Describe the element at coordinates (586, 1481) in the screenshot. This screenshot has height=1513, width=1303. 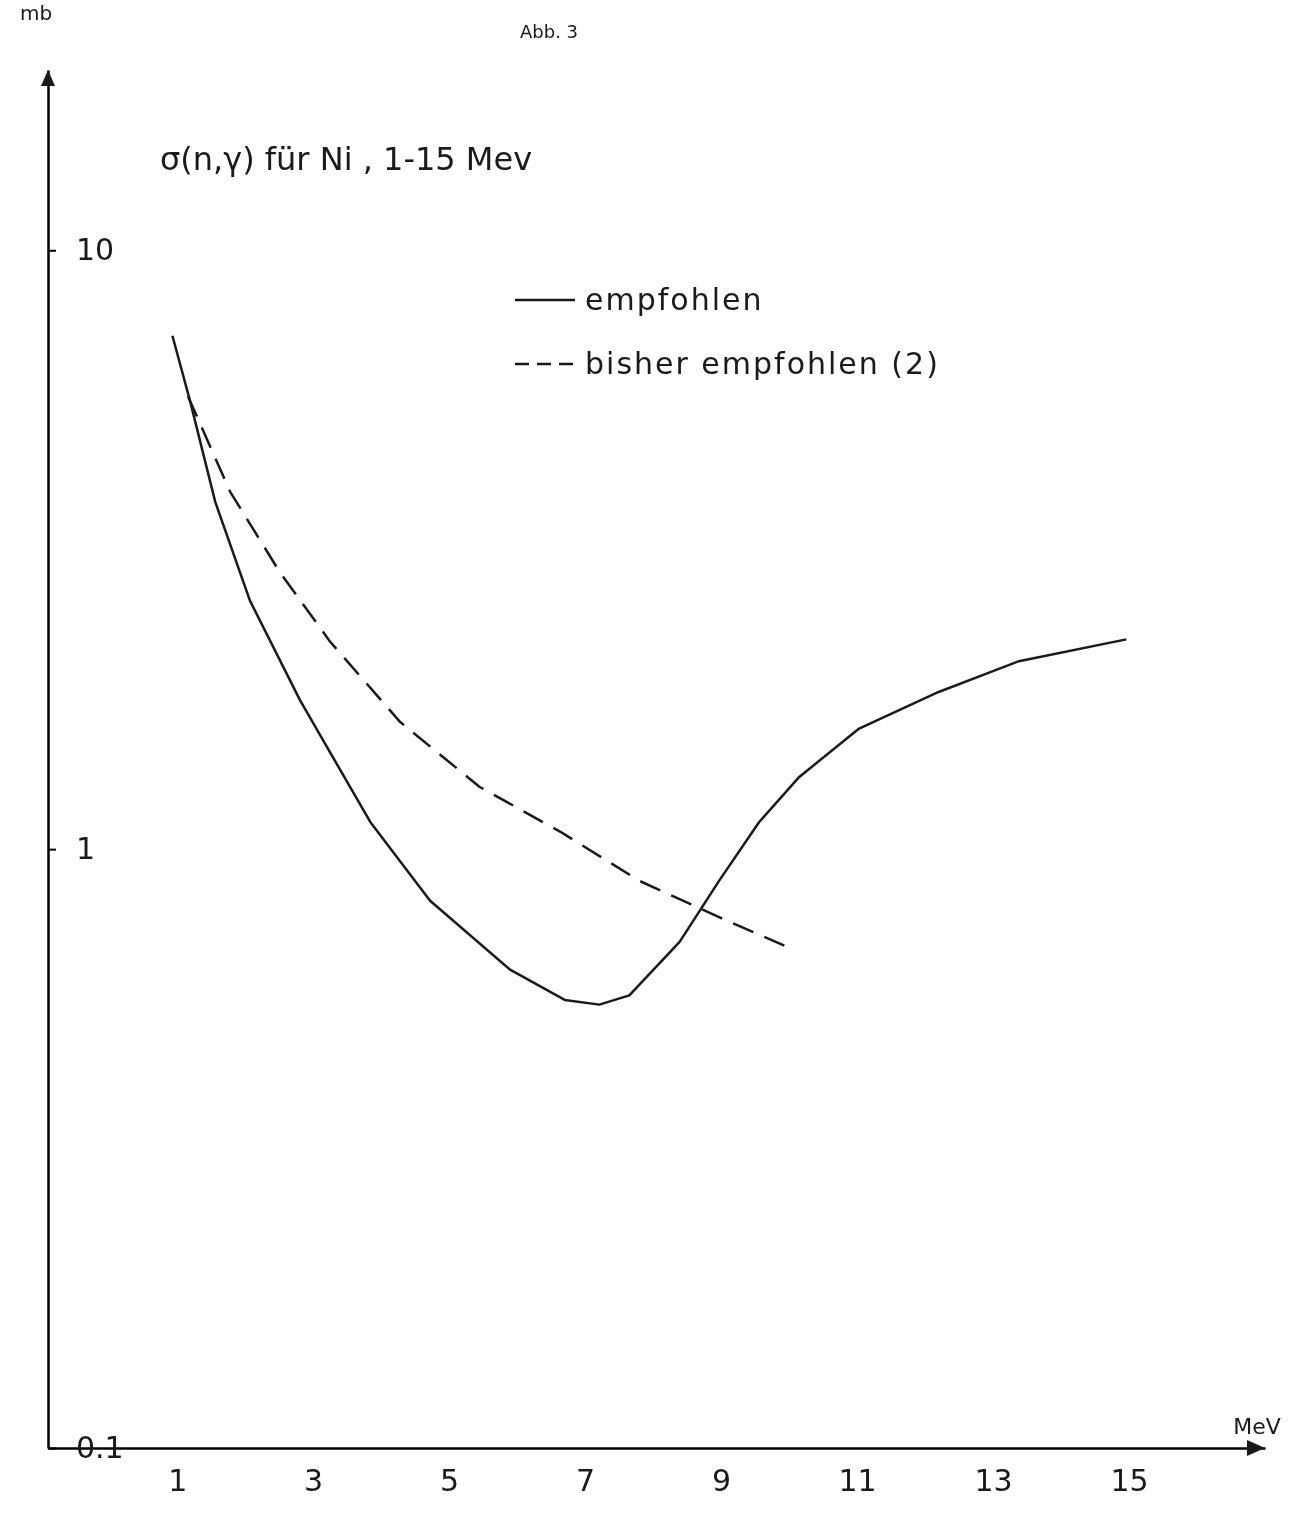
I see `x-tick-label: 7` at that location.